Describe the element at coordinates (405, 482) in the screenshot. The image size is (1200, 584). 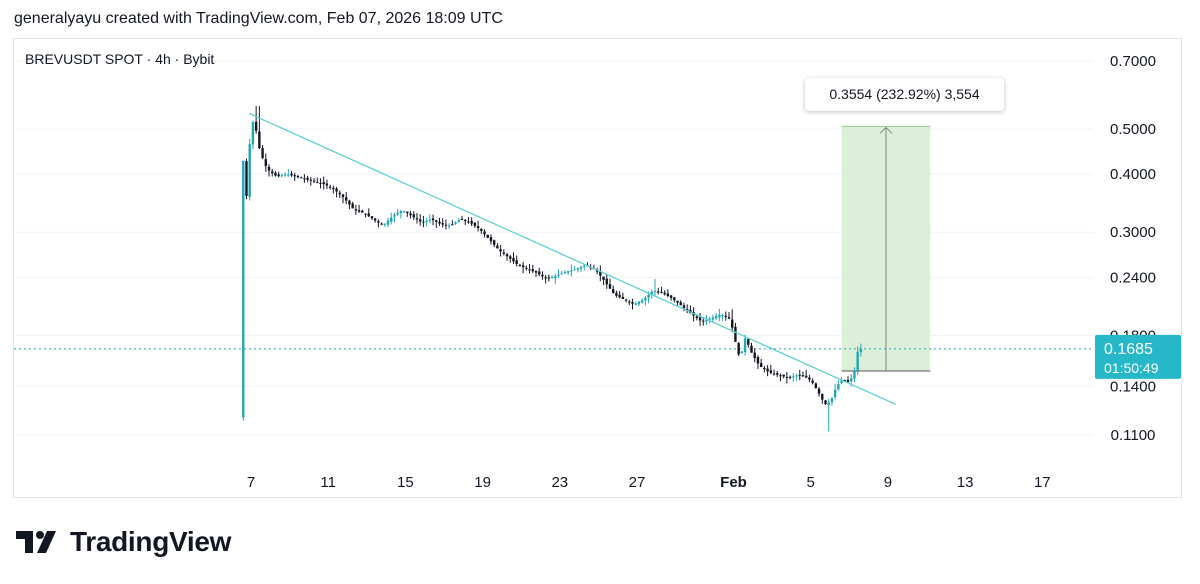
I see `x-tick-label: 15` at that location.